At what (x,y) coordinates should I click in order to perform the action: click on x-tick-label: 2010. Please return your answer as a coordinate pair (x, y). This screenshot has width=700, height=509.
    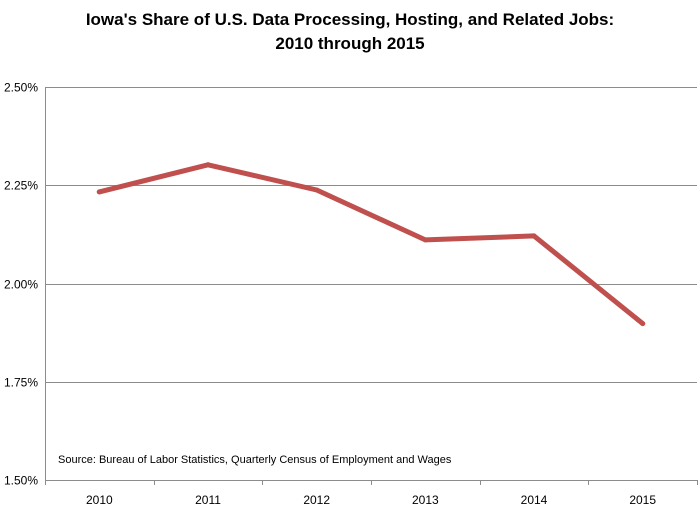
    Looking at the image, I should click on (99, 500).